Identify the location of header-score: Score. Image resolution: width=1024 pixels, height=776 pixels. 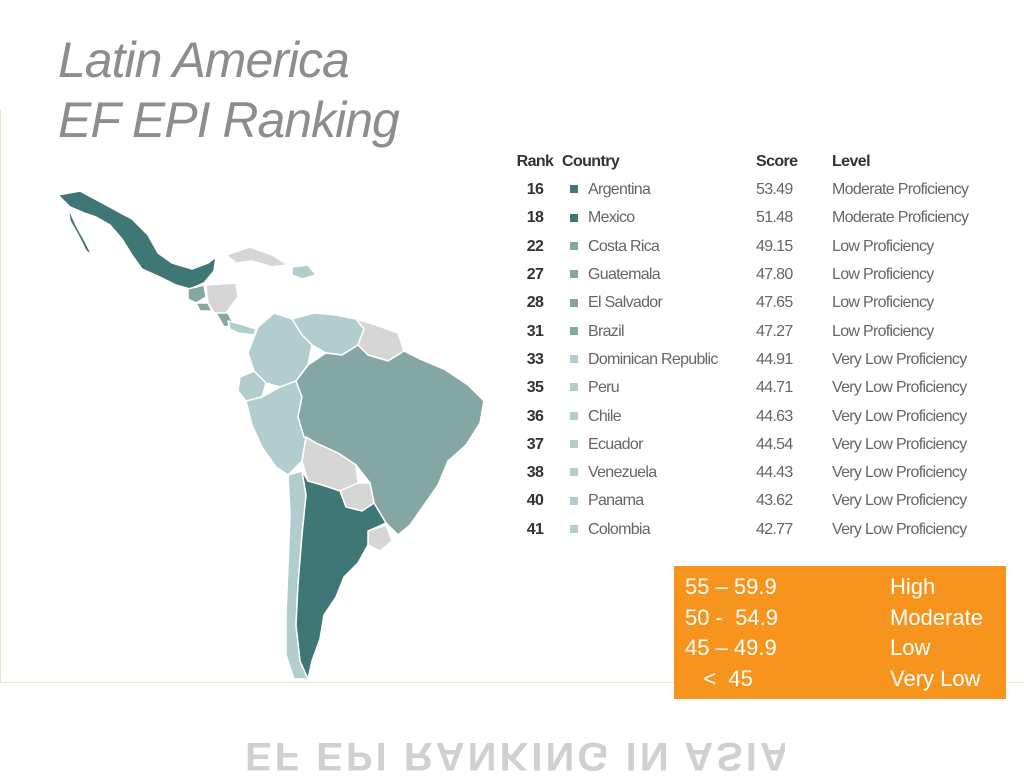
(777, 161).